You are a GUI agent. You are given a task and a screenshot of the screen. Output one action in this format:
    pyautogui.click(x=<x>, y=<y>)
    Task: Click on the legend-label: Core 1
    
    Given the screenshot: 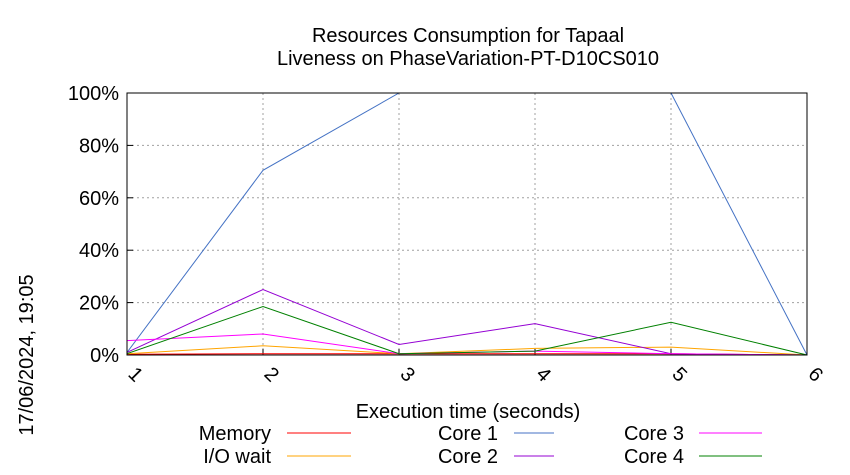 What is the action you would take?
    pyautogui.click(x=468, y=434)
    